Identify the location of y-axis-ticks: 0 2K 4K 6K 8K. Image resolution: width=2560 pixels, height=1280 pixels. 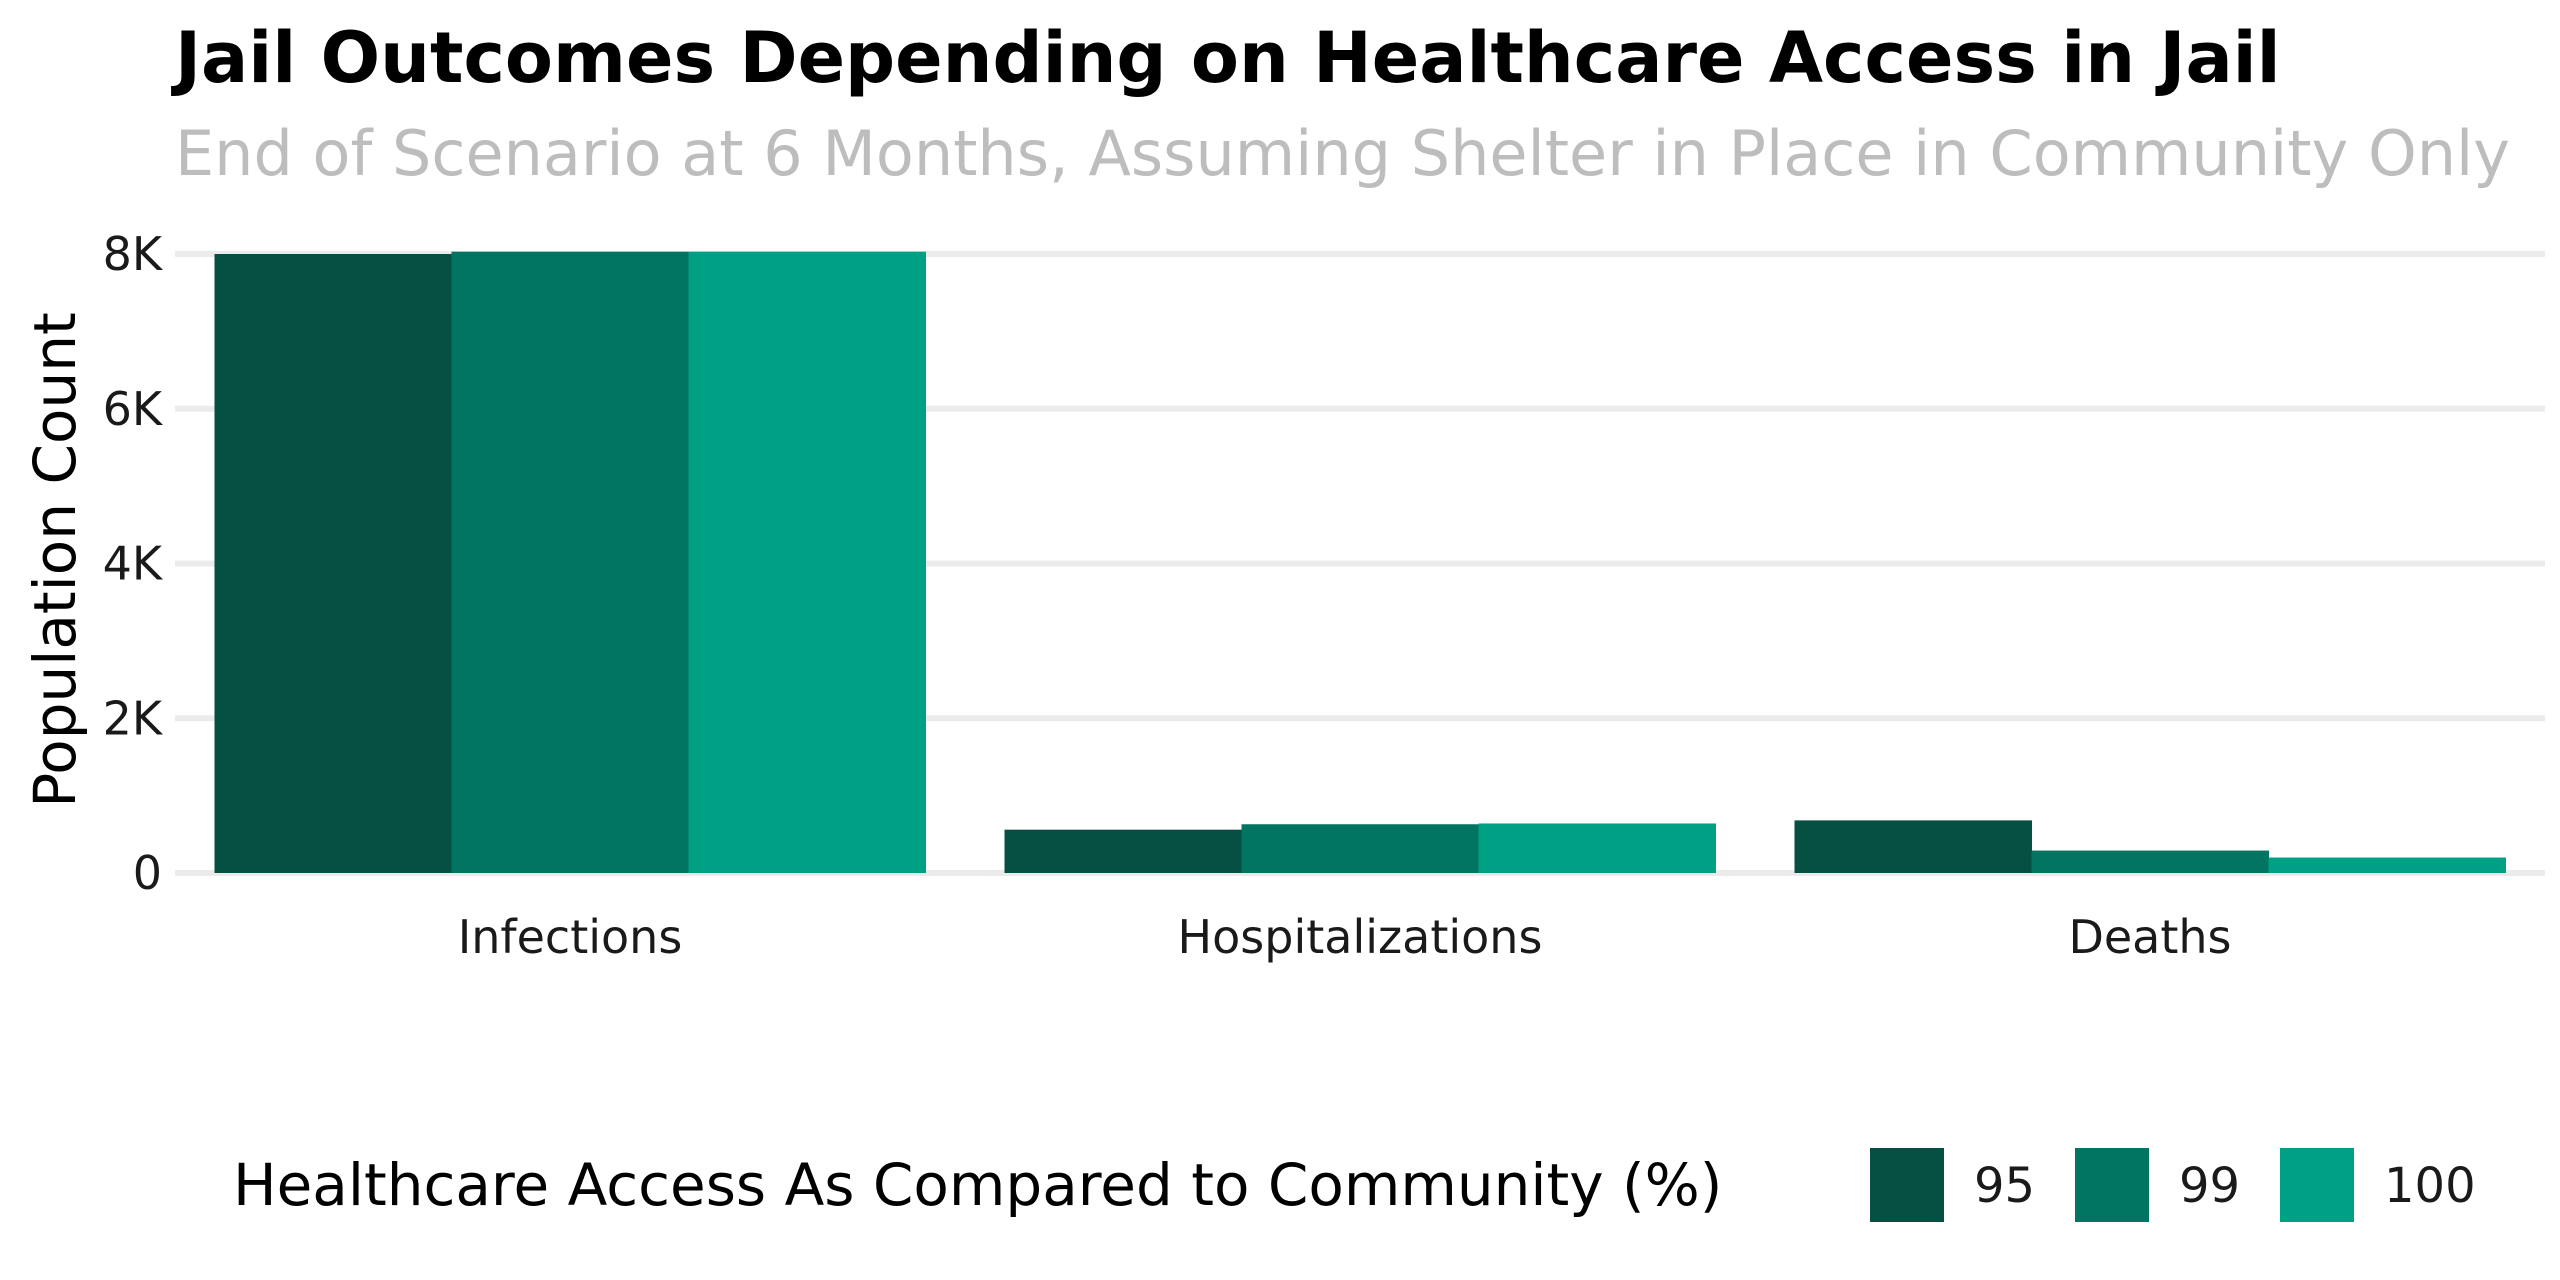
(133, 563).